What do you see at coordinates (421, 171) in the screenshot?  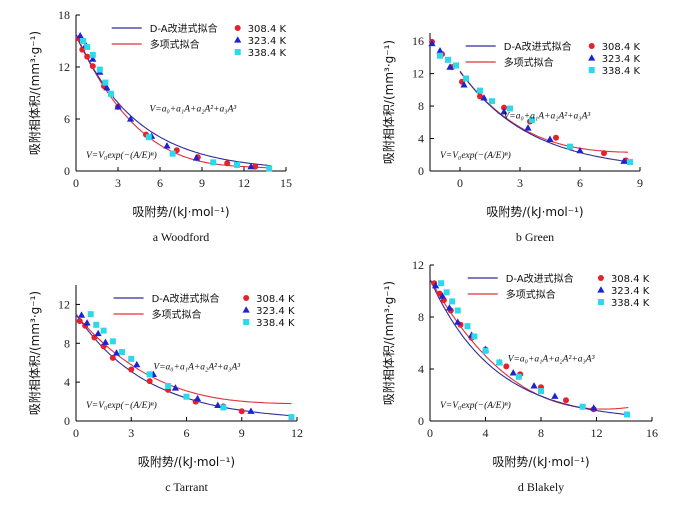 I see `y-tick-label: 0` at bounding box center [421, 171].